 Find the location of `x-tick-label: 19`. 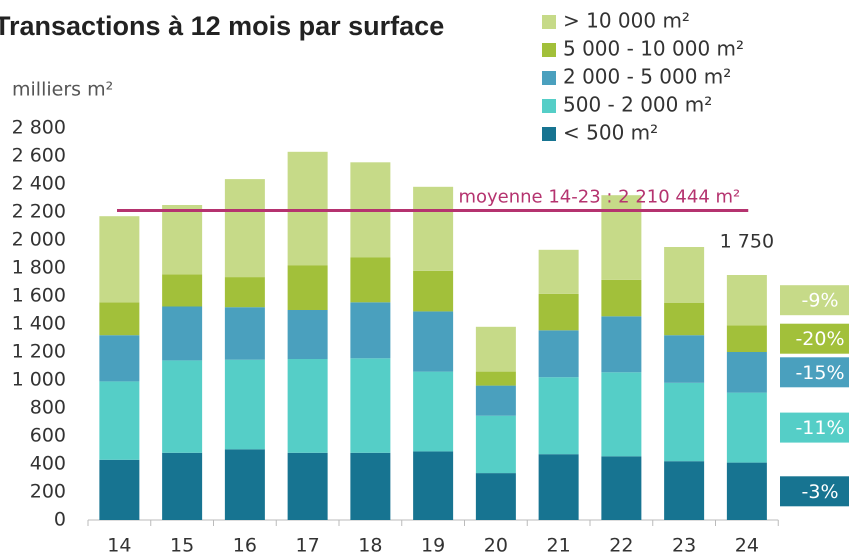

x-tick-label: 19 is located at coordinates (433, 544).